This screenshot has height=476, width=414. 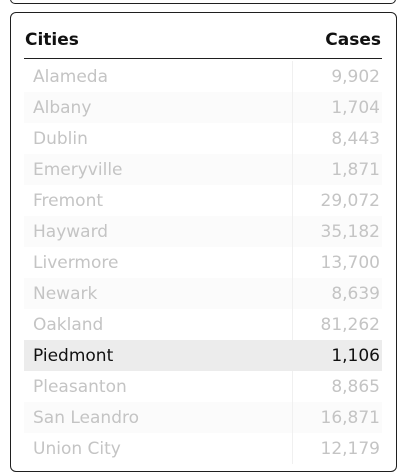 What do you see at coordinates (86, 417) in the screenshot?
I see `city-cell: San Leandro` at bounding box center [86, 417].